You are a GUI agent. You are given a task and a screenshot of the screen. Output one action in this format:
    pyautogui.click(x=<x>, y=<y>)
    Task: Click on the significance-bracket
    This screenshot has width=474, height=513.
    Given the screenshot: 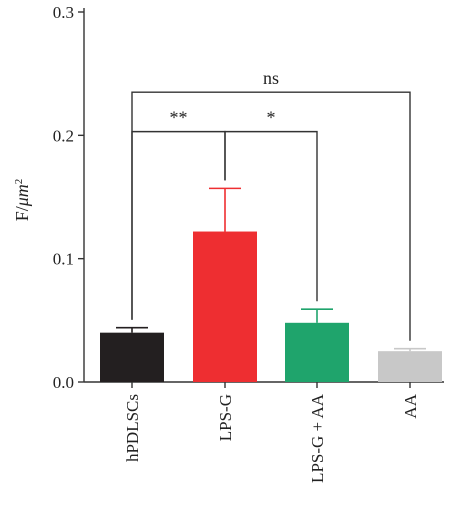 What is the action you would take?
    pyautogui.click(x=271, y=216)
    